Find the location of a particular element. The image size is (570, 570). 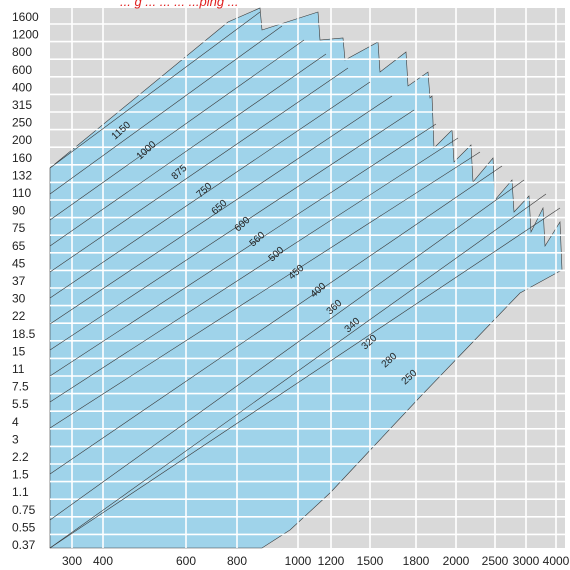

y-tick-label: 30 is located at coordinates (19, 299).